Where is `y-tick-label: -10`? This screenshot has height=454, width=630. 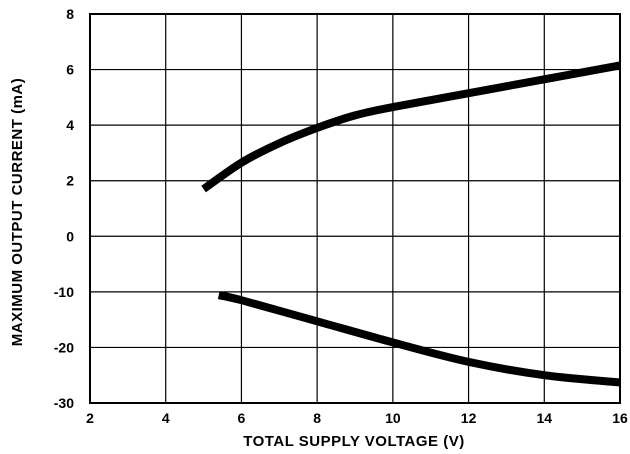 y-tick-label: -10 is located at coordinates (64, 292).